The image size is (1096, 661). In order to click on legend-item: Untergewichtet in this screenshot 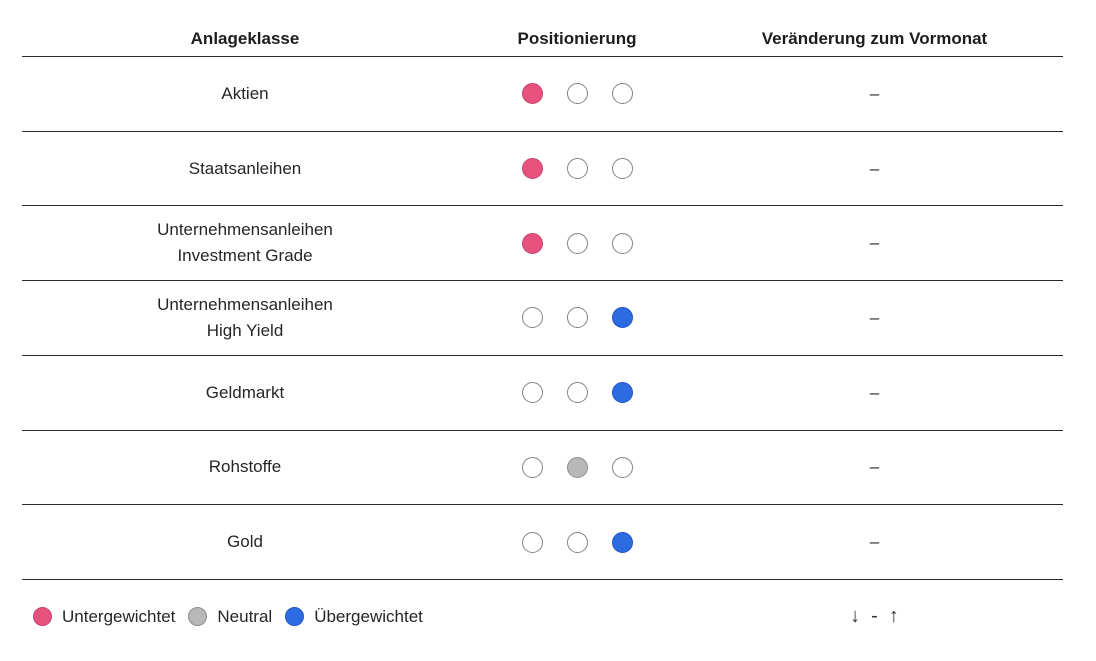, I will do `click(104, 617)`.